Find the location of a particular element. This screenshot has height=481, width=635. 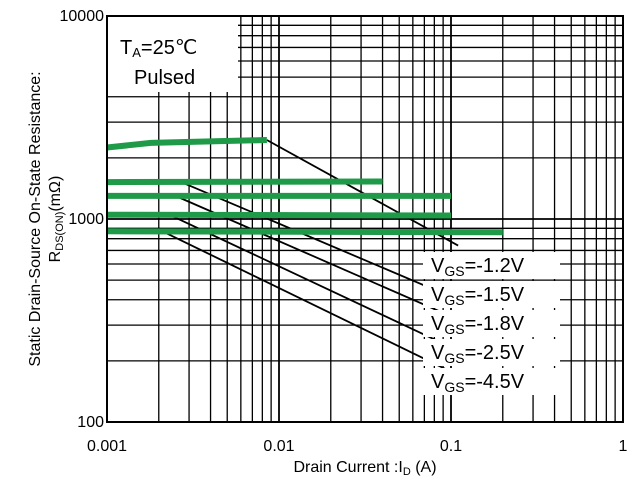

y-tick-labels: 10000 1000 100 is located at coordinates (82, 219).